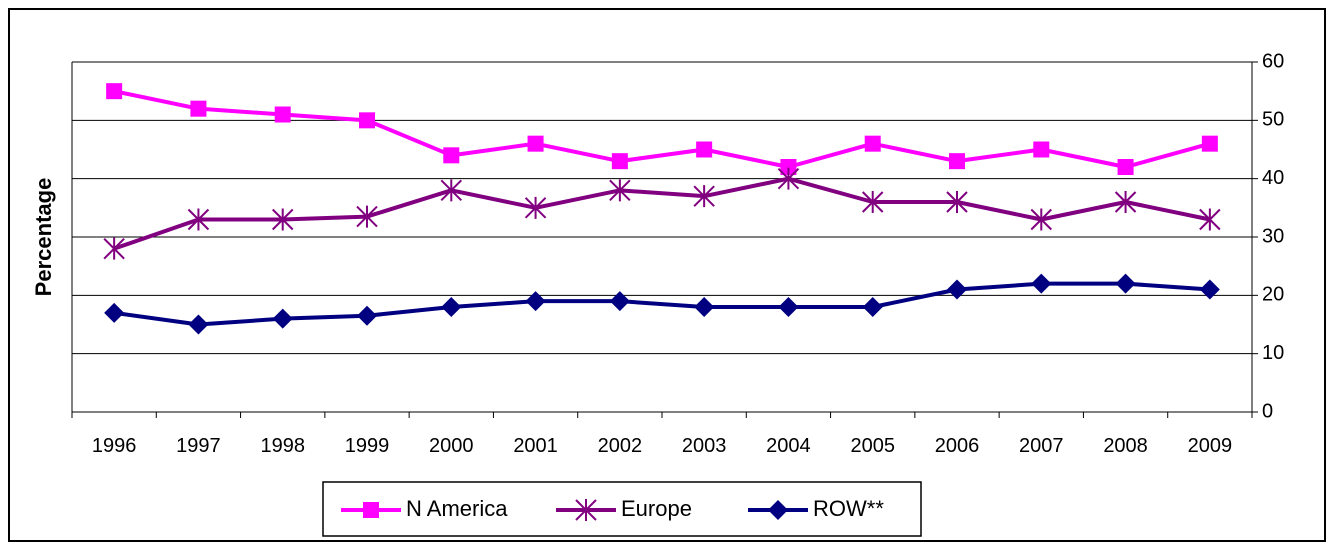  Describe the element at coordinates (957, 446) in the screenshot. I see `x-tick-label: 2006` at that location.